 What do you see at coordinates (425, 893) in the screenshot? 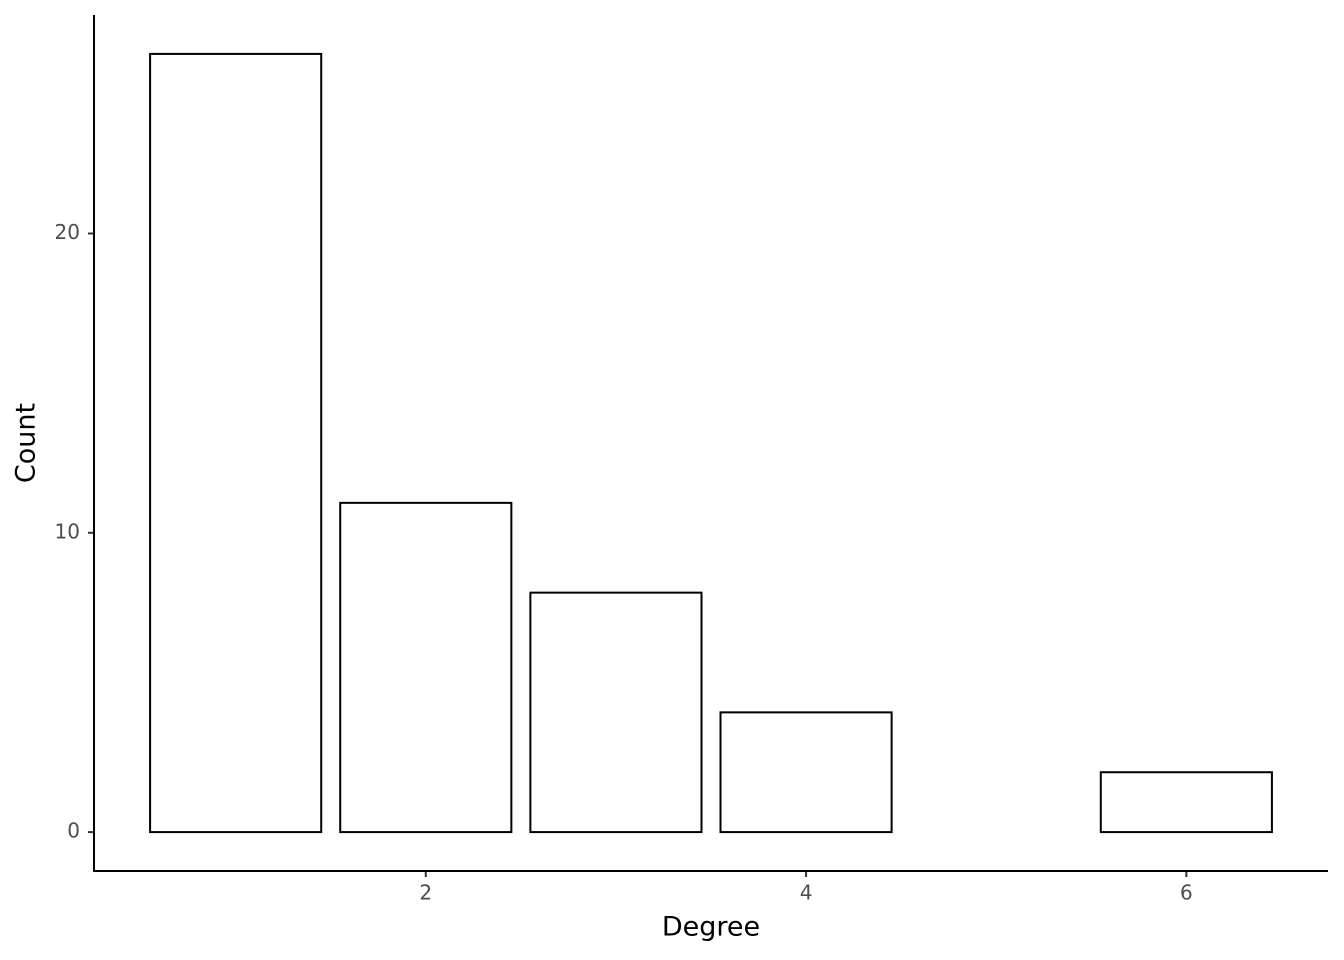
I see `x-tick-label: 2` at bounding box center [425, 893].